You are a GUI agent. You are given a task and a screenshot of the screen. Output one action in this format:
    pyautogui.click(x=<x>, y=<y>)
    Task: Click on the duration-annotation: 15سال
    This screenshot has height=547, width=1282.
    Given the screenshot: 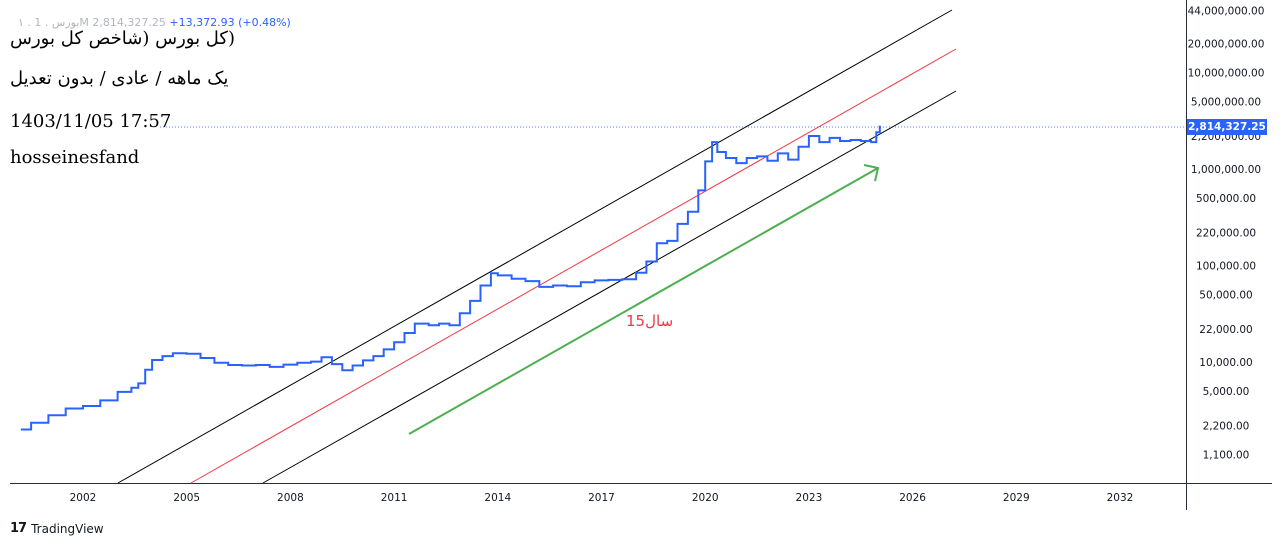 What is the action you would take?
    pyautogui.click(x=649, y=321)
    